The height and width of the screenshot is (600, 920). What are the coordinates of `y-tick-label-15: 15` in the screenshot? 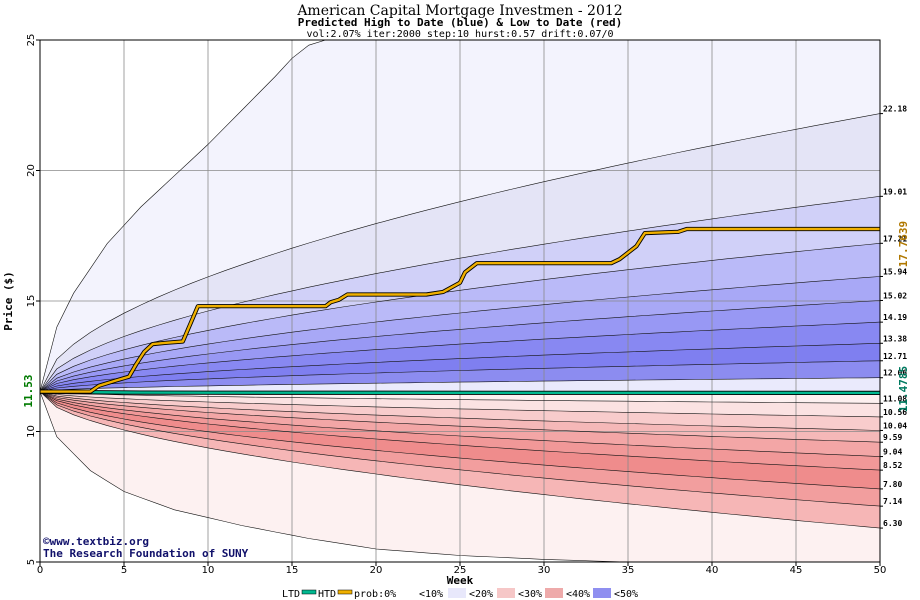 It's located at (31, 301).